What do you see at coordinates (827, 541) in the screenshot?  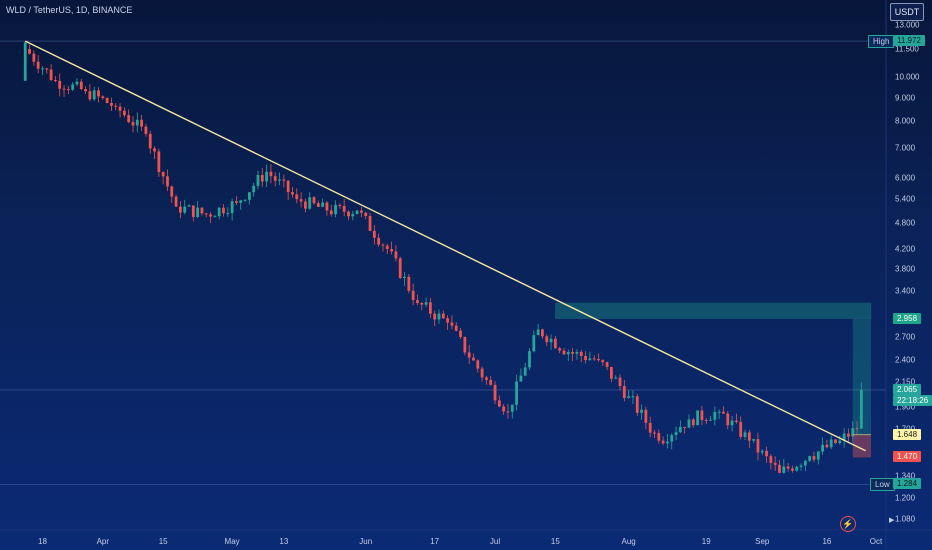 I see `time-tick-label: 16` at bounding box center [827, 541].